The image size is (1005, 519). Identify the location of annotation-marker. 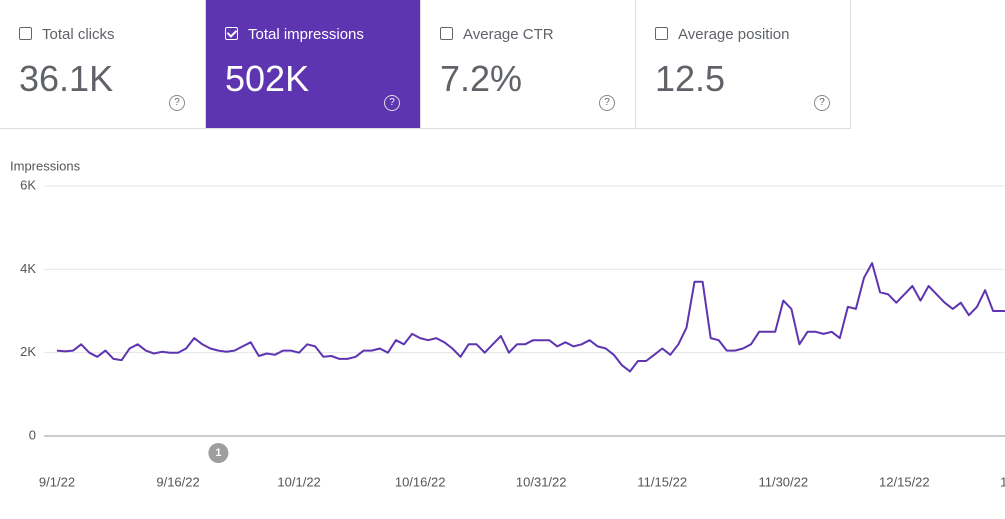
(218, 453).